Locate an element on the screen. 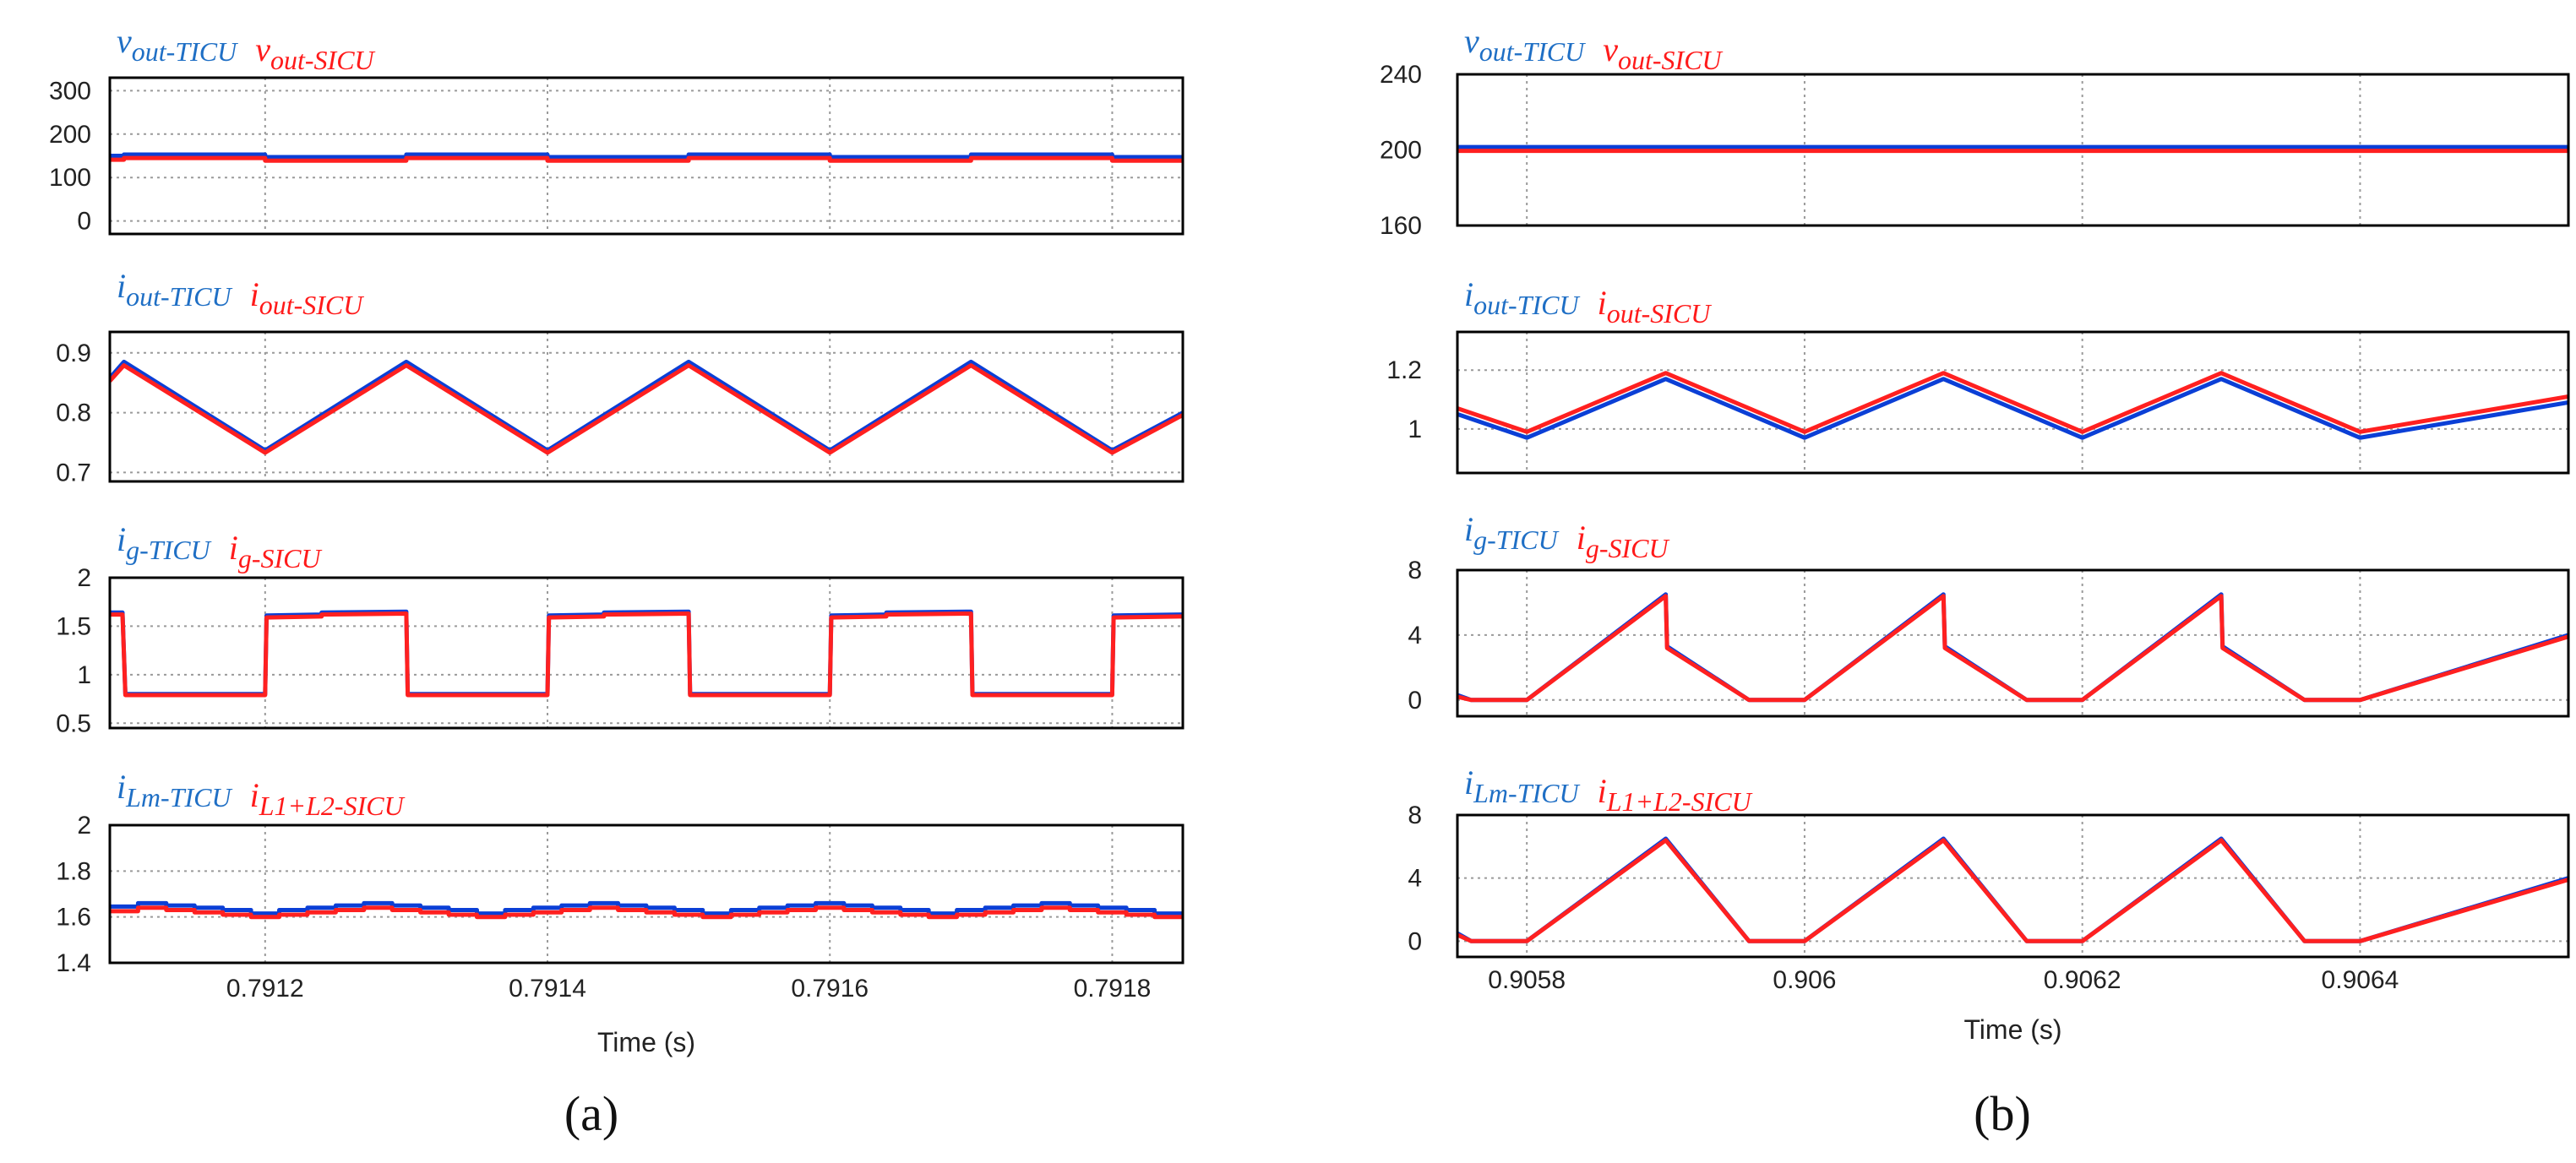  series-i-lm-ticu is located at coordinates (646, 908).